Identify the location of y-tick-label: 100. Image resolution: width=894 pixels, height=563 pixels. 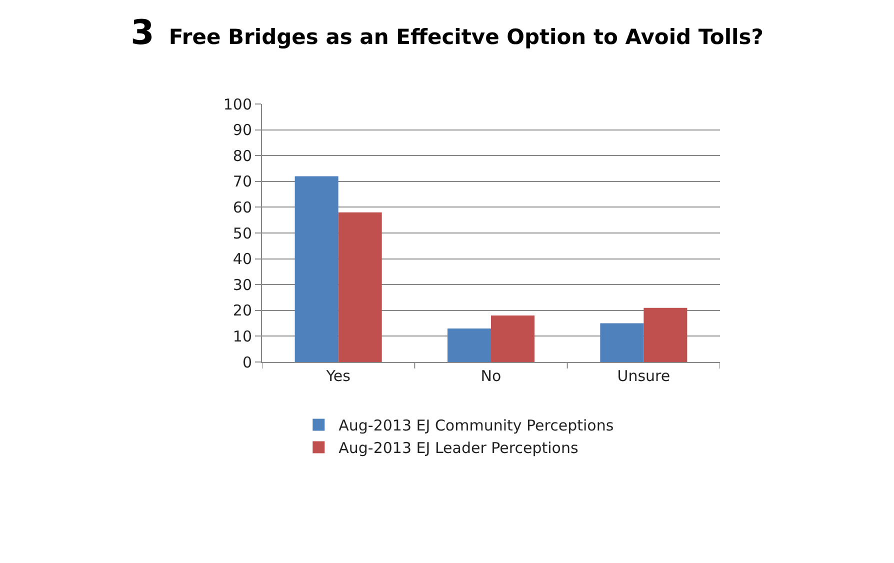
(237, 104).